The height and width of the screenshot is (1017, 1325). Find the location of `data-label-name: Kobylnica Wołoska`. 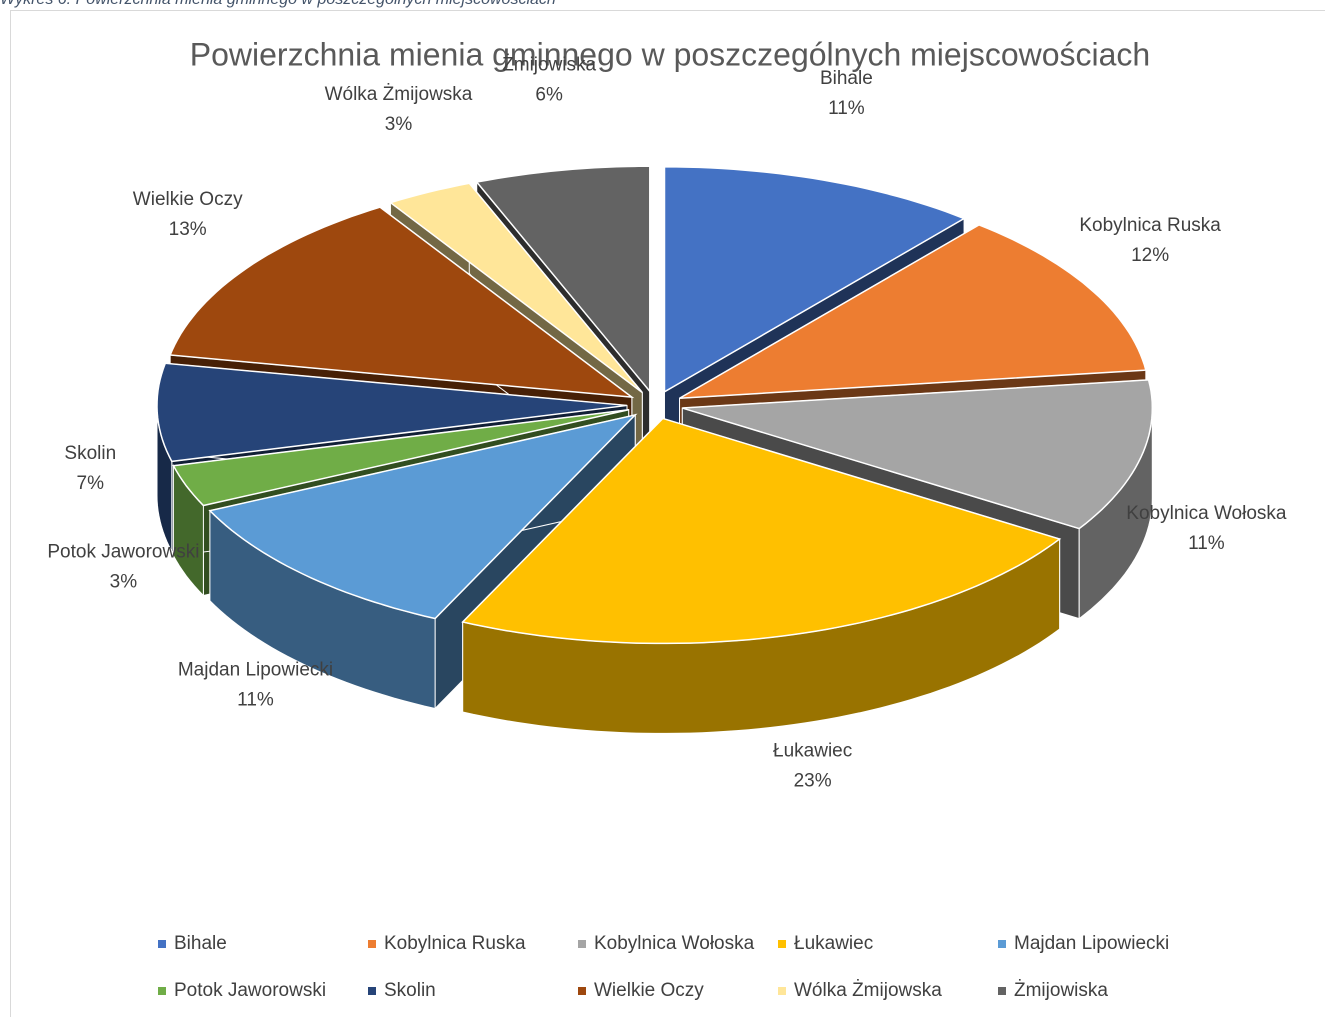

data-label-name: Kobylnica Wołoska is located at coordinates (1206, 513).